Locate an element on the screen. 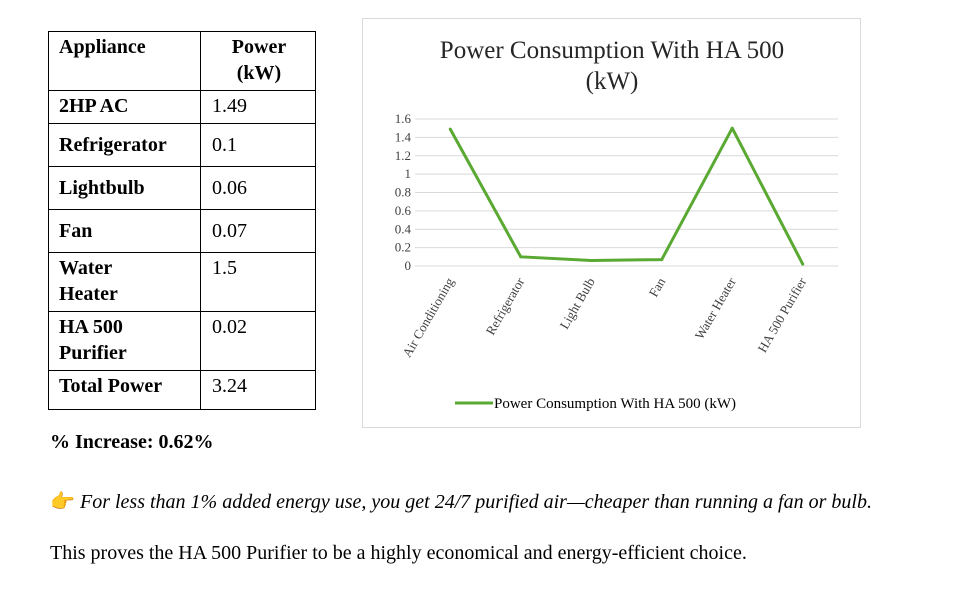 The image size is (967, 599). y-tick-label: 1.4 is located at coordinates (403, 136).